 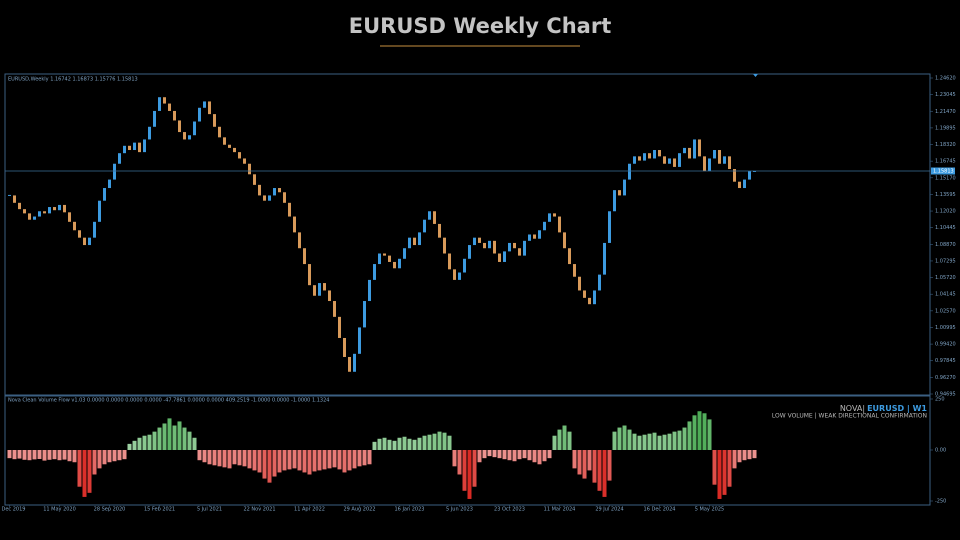 I want to click on y-tick-label: 1.08870, so click(x=945, y=245).